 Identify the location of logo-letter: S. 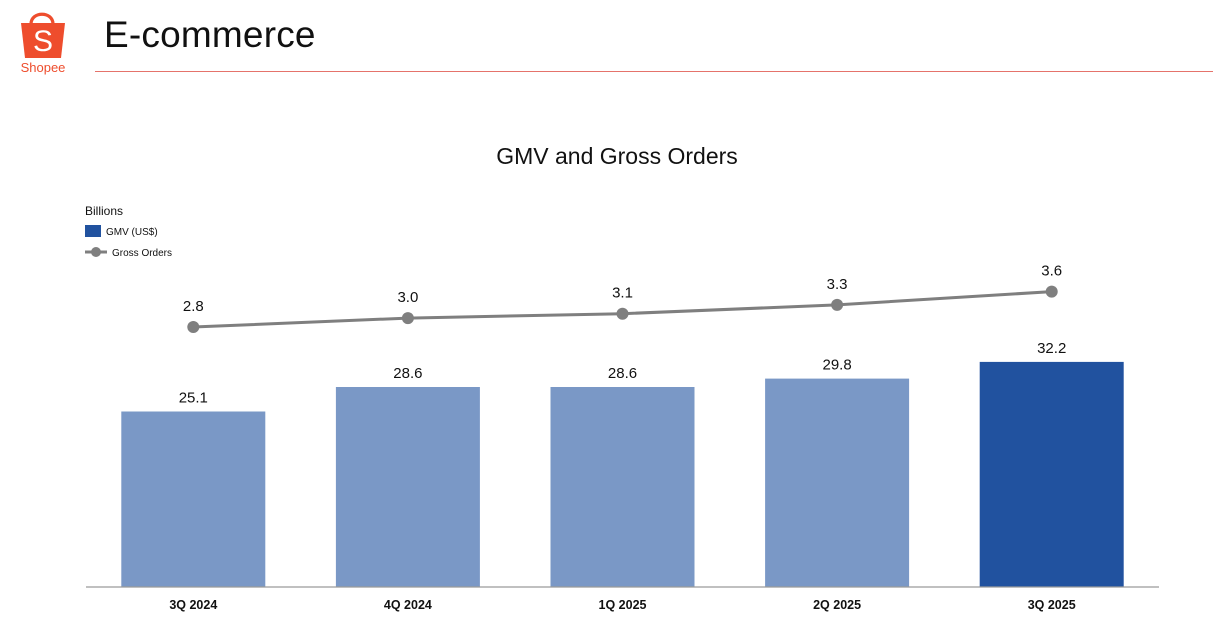
(43, 41).